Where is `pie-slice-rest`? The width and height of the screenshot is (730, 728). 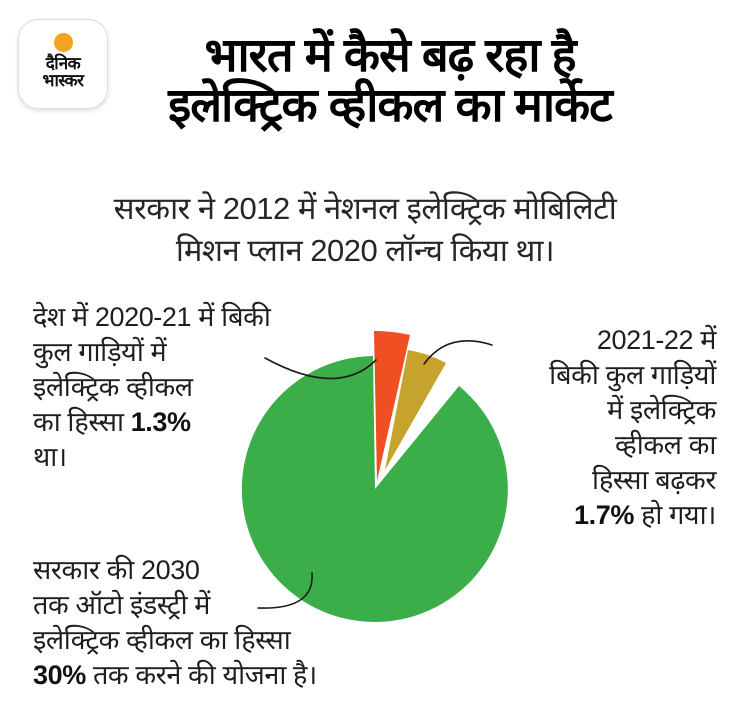
pie-slice-rest is located at coordinates (374, 489).